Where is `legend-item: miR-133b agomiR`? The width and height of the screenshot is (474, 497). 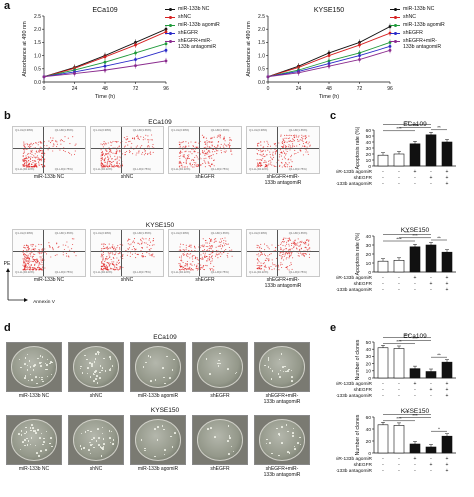
legend-item: miR-133b agomiR is located at coordinates (206, 25).